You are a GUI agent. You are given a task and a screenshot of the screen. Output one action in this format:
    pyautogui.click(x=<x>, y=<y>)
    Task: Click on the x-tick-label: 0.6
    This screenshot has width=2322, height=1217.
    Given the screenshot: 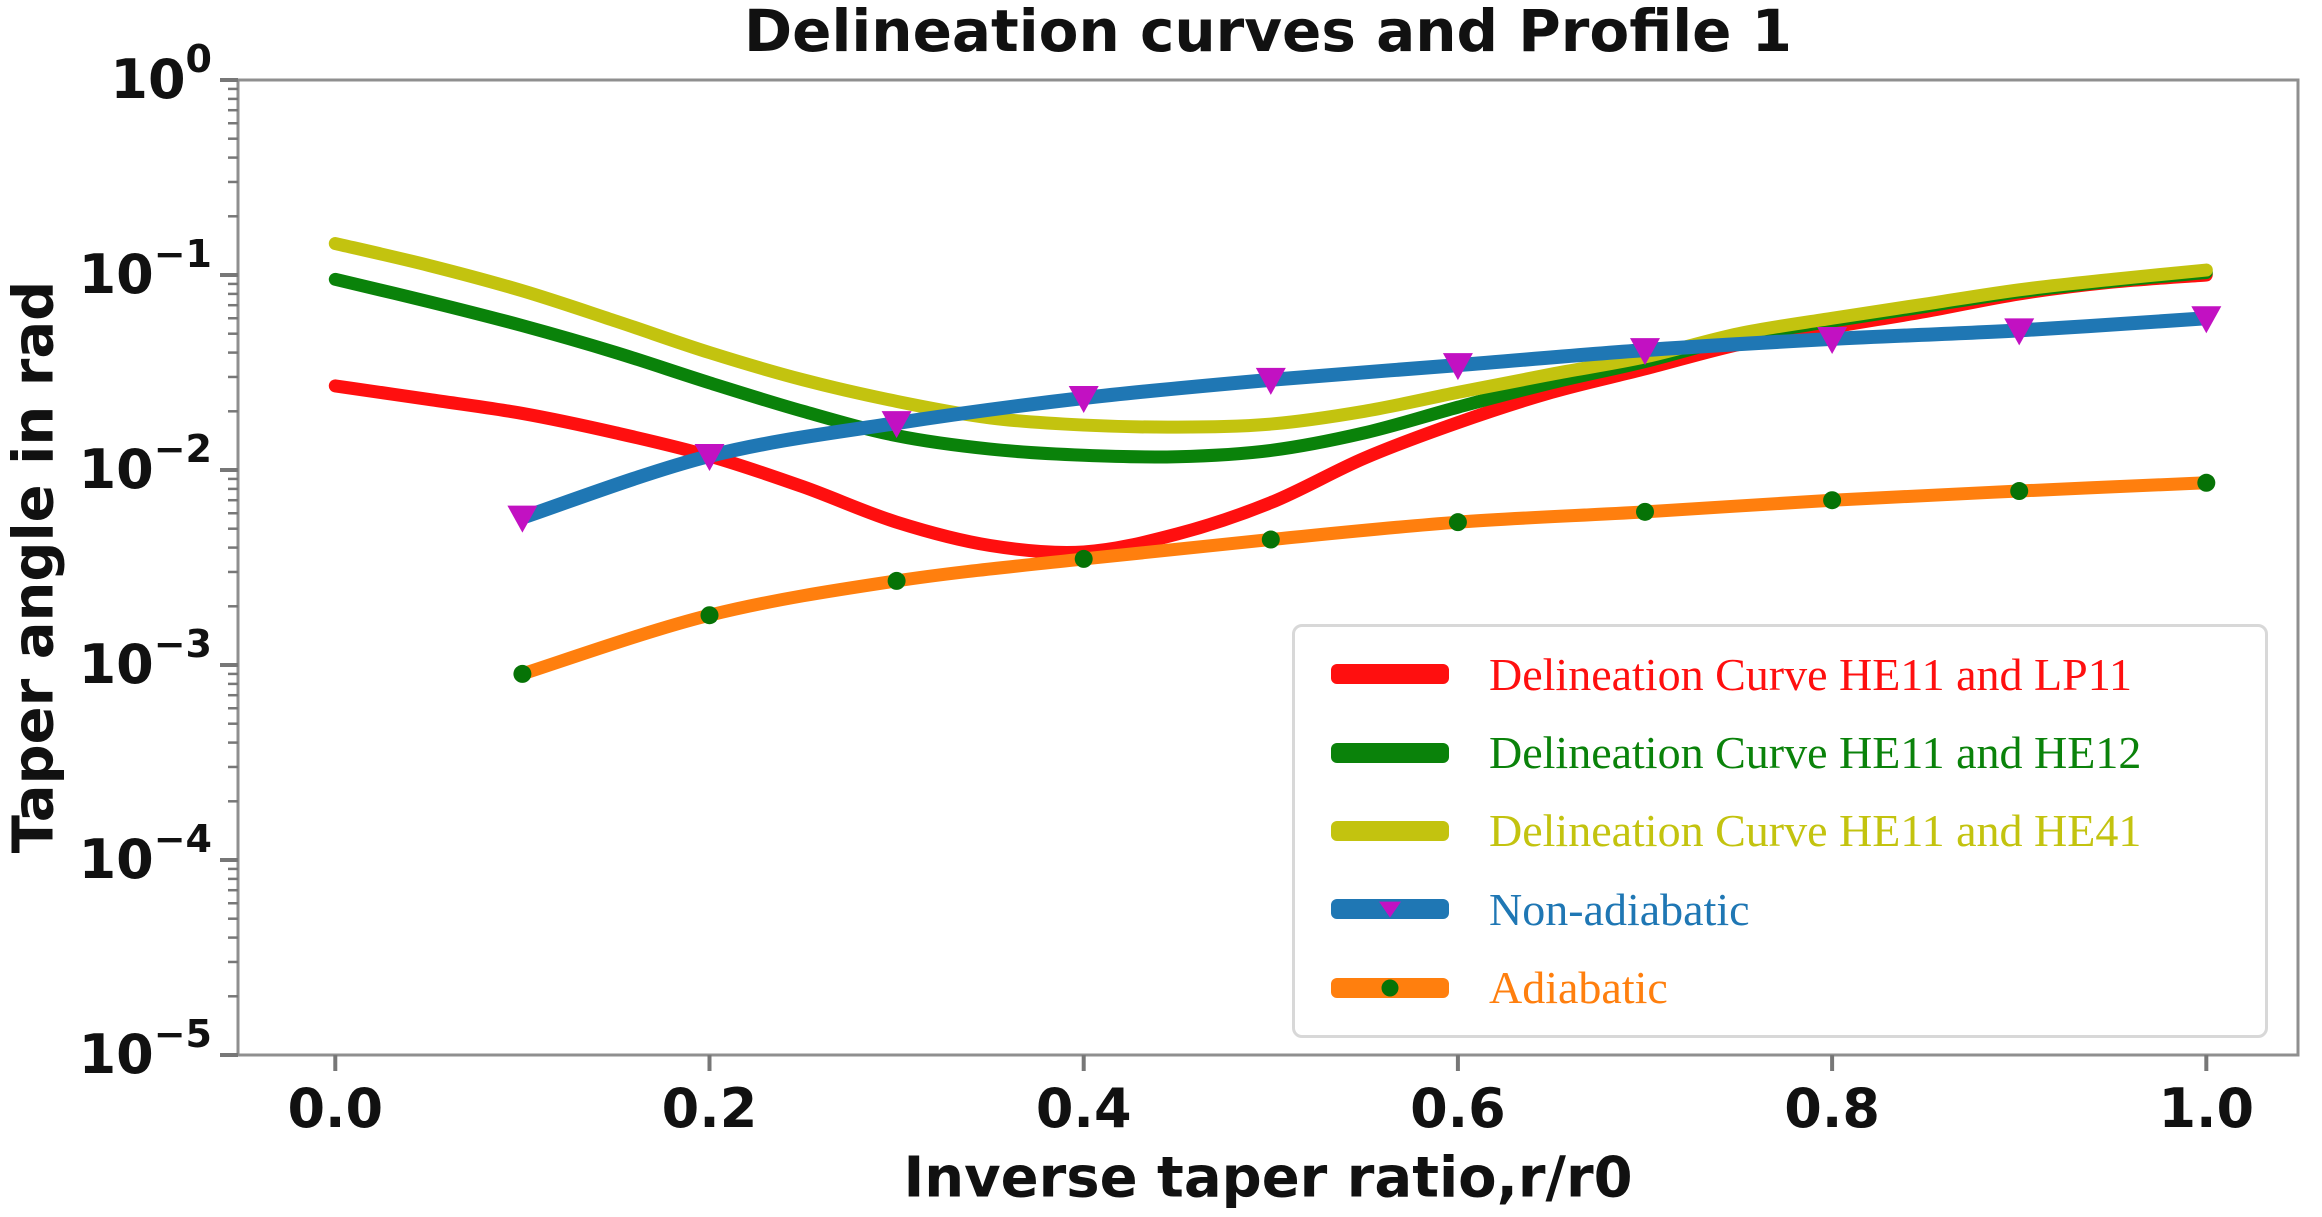 What is the action you would take?
    pyautogui.click(x=1458, y=1108)
    